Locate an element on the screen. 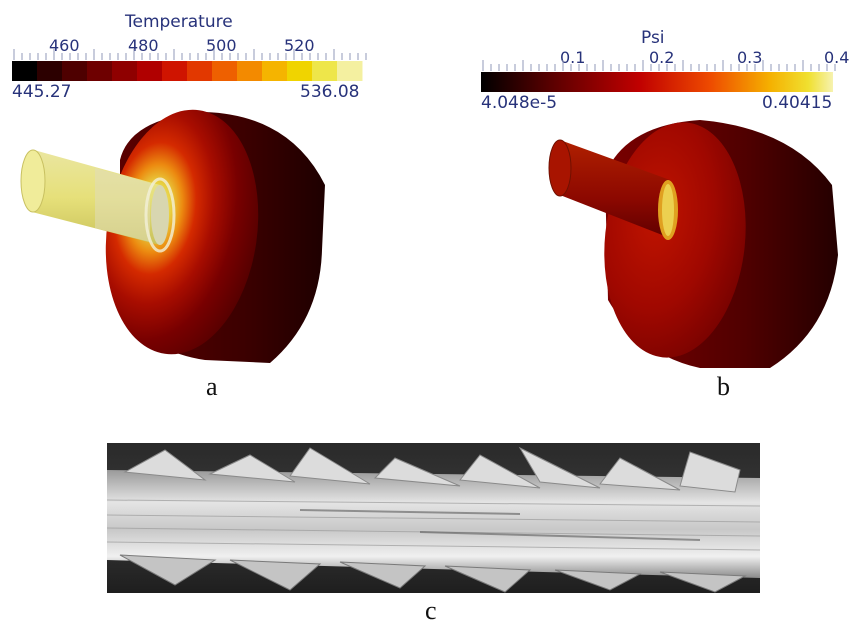 Image resolution: width=857 pixels, height=626 pixels. temperature-min-label: 445.27 is located at coordinates (42, 92).